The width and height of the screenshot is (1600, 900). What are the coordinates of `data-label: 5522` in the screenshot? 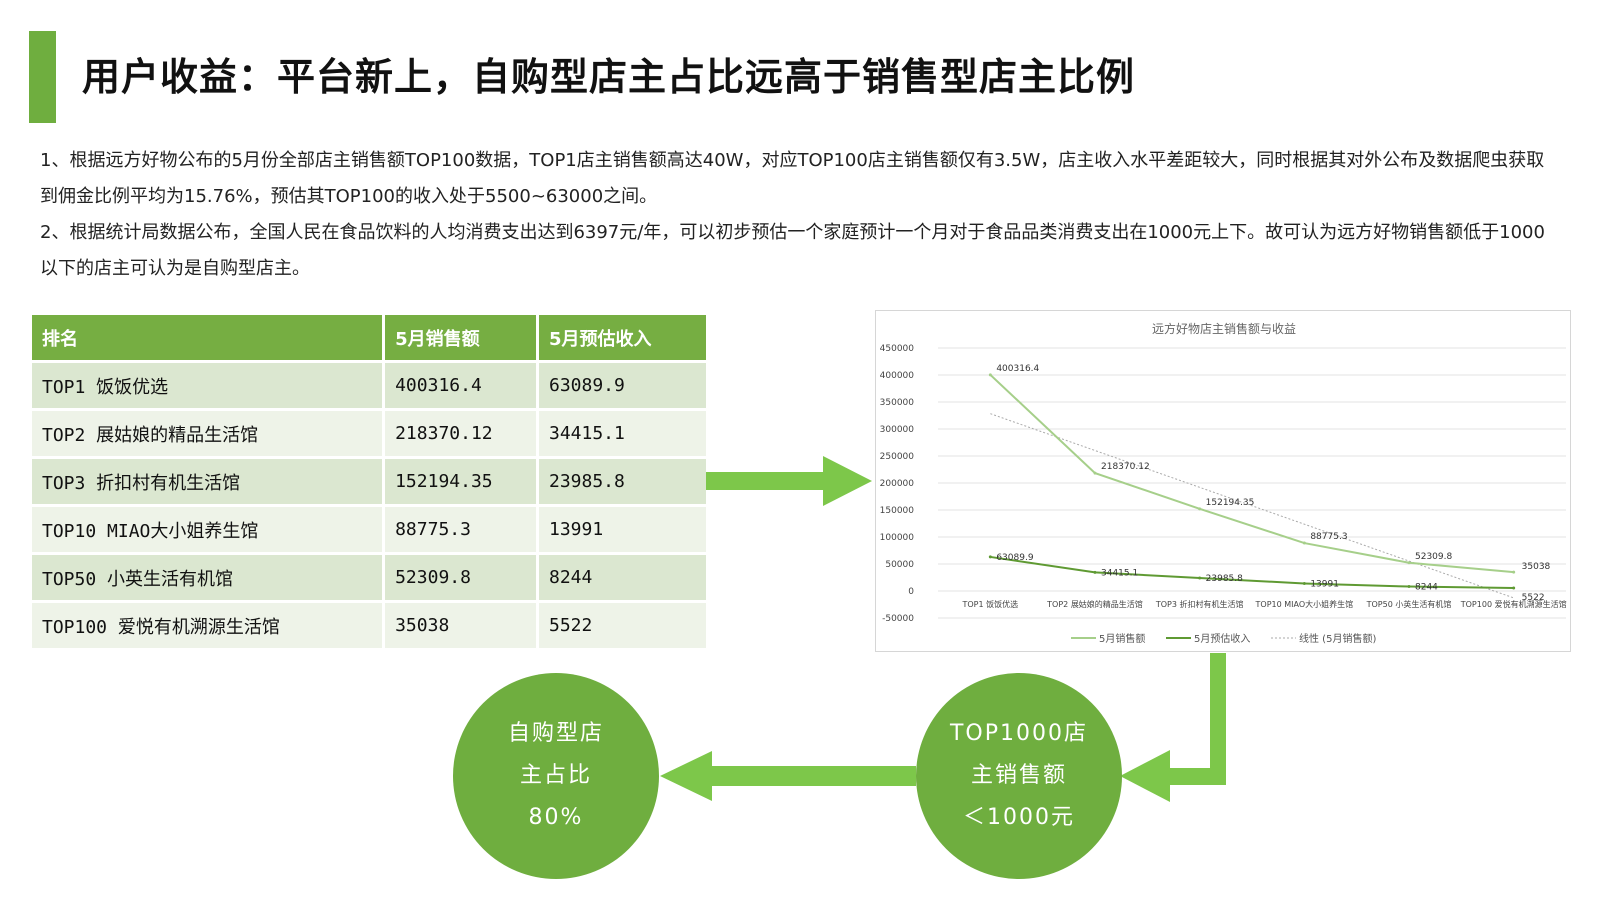 It's located at (1533, 598).